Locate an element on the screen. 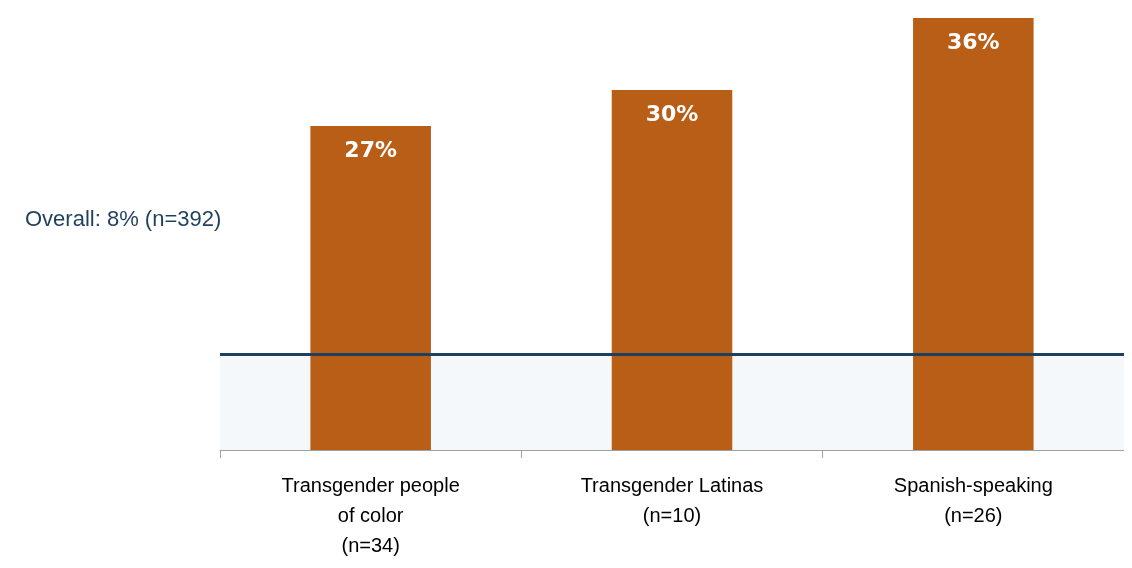  data-label: 30% is located at coordinates (672, 113).